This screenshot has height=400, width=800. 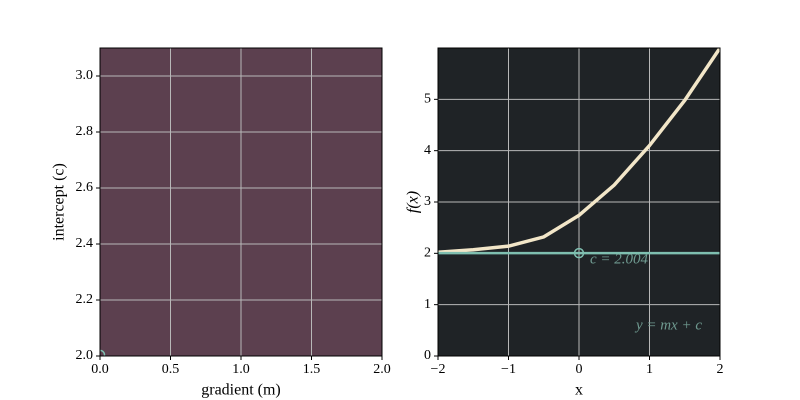 I want to click on x-tick-label: 2, so click(x=720, y=369).